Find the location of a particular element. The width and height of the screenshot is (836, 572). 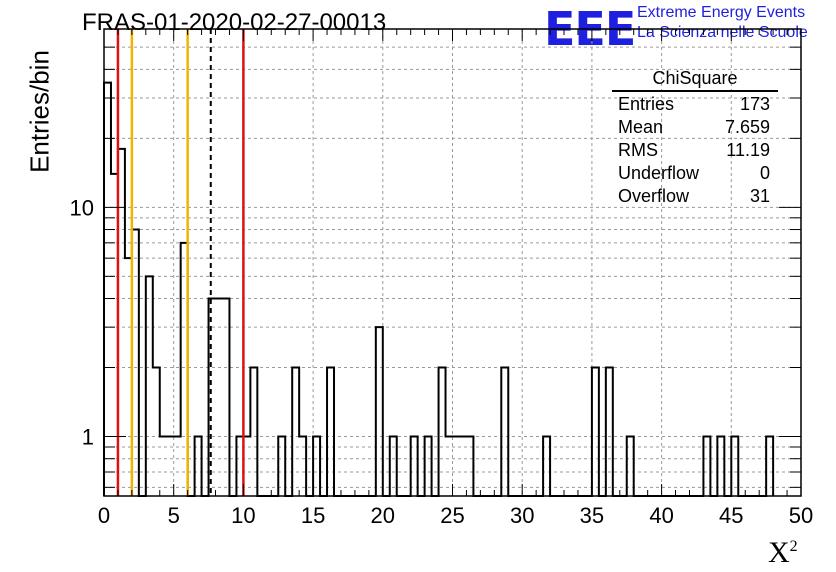

x-tick-label: 10 is located at coordinates (243, 515).